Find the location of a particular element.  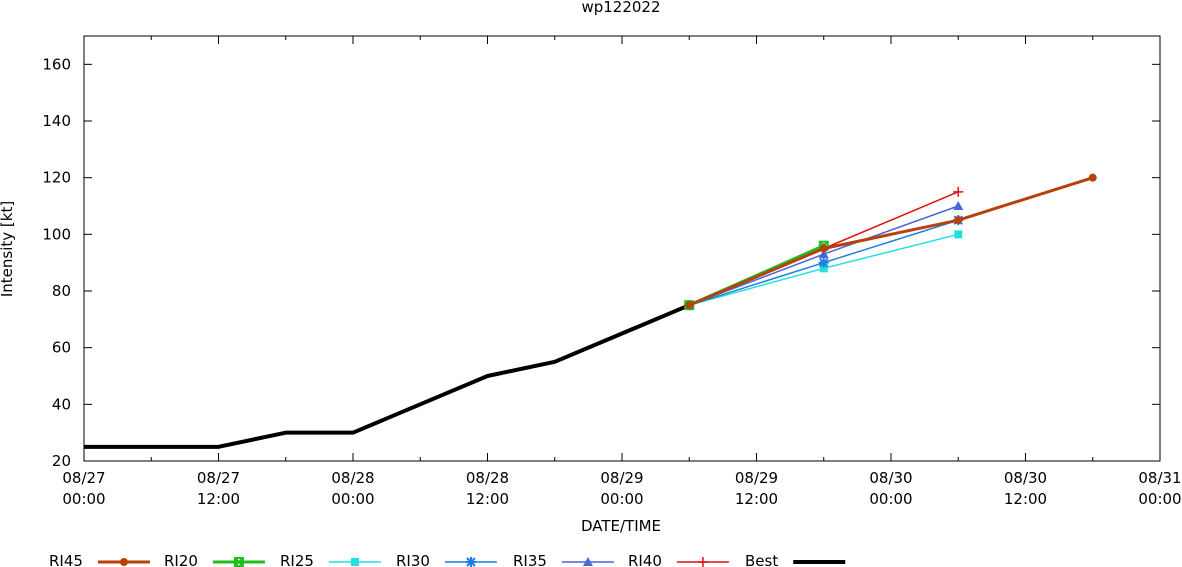

legend-item-ri30: RI30 is located at coordinates (446, 559).